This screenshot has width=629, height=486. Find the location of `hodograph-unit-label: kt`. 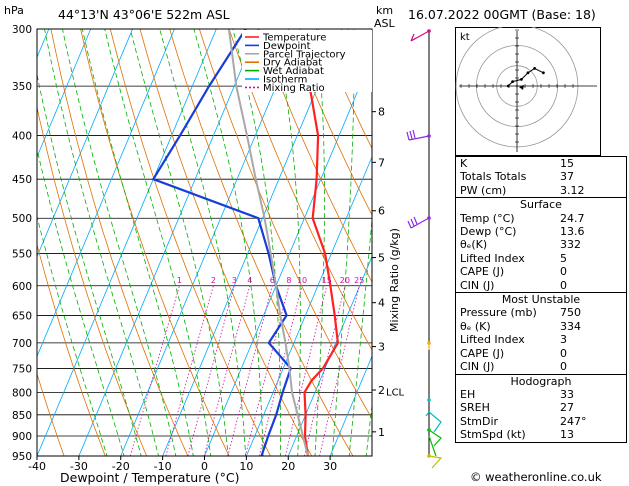

hodograph-unit-label: kt is located at coordinates (465, 37).